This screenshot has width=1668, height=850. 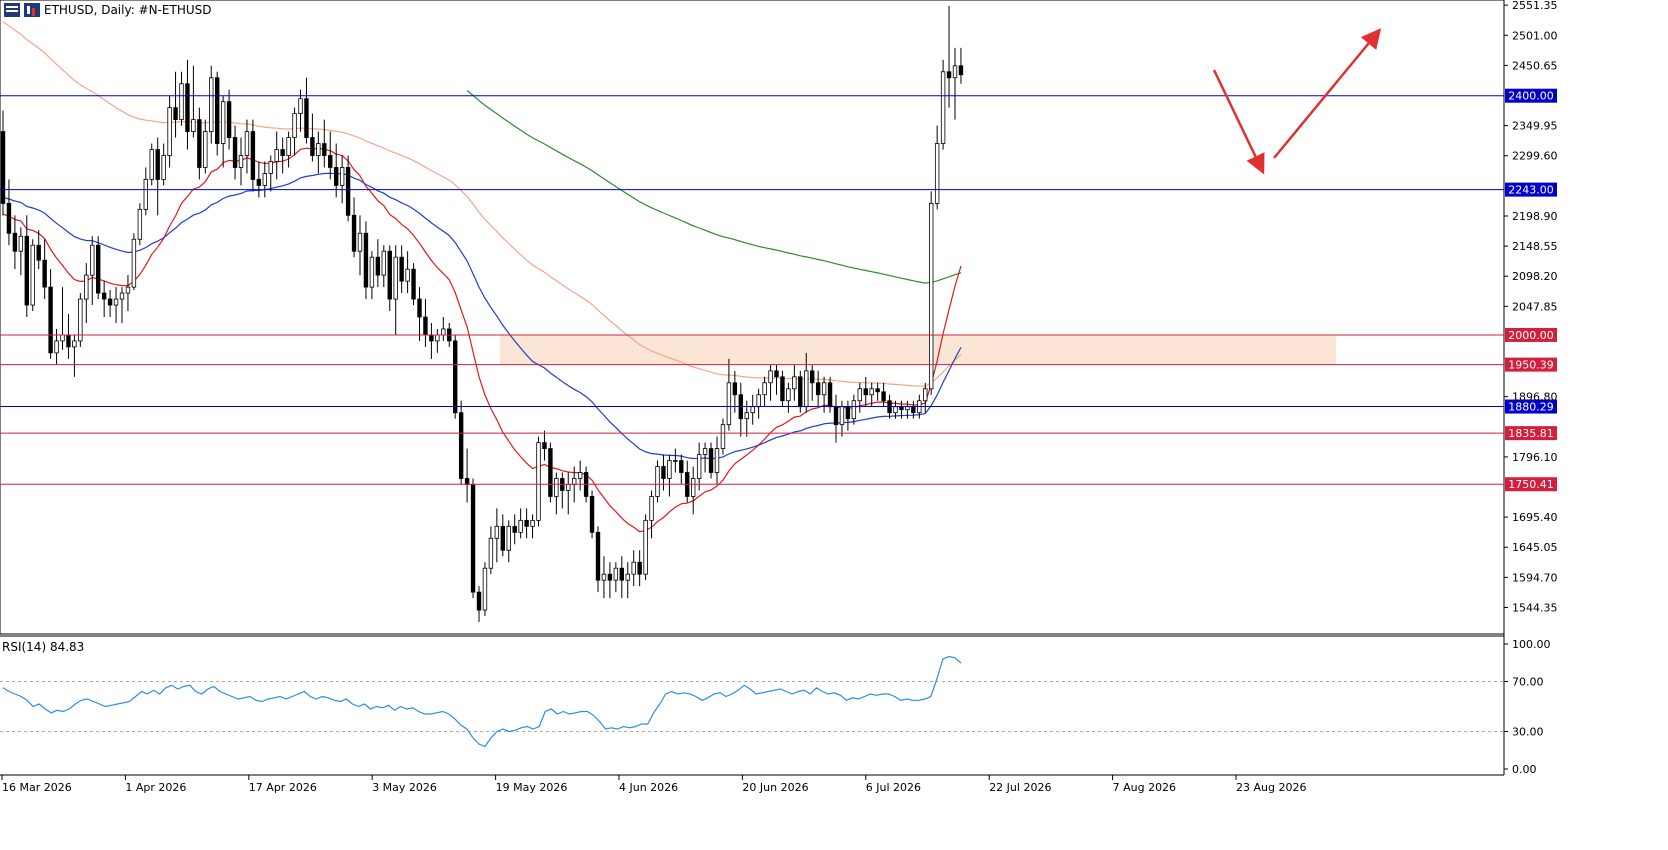 I want to click on arrow-up, so click(x=1327, y=93).